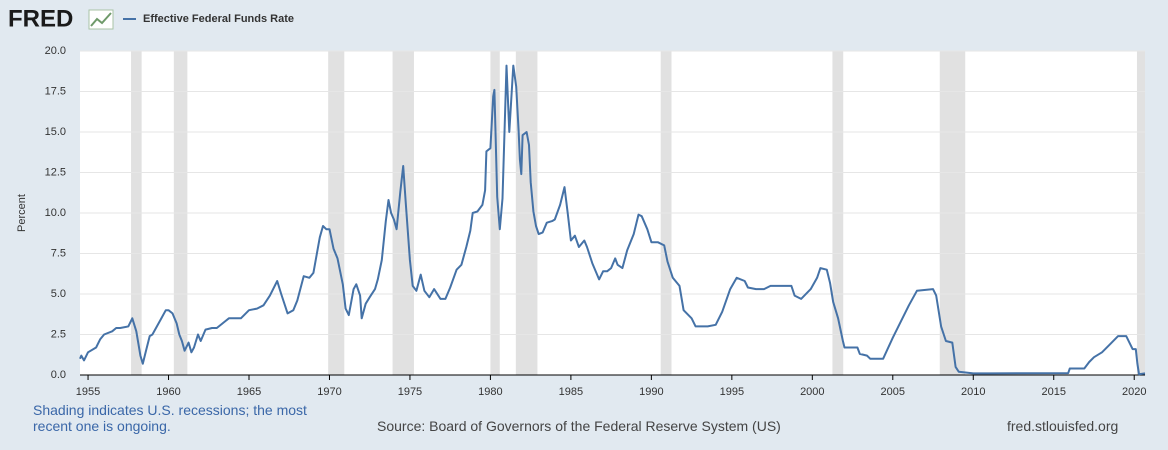  What do you see at coordinates (732, 392) in the screenshot?
I see `x-tick-label: 1995` at bounding box center [732, 392].